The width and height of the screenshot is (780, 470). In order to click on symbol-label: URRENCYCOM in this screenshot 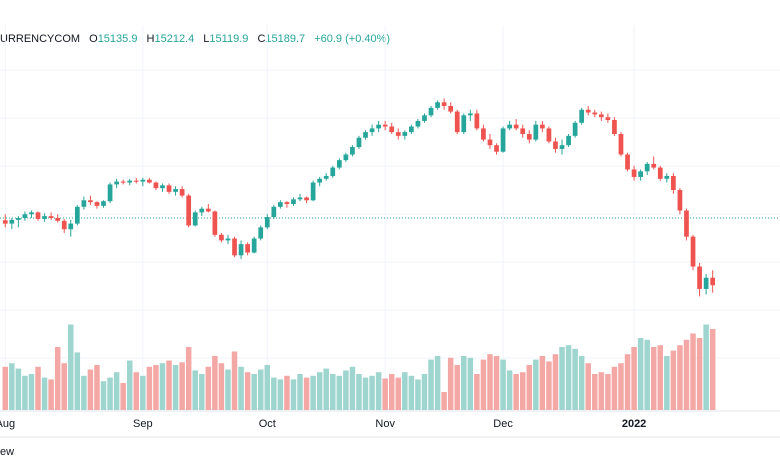, I will do `click(40, 39)`.